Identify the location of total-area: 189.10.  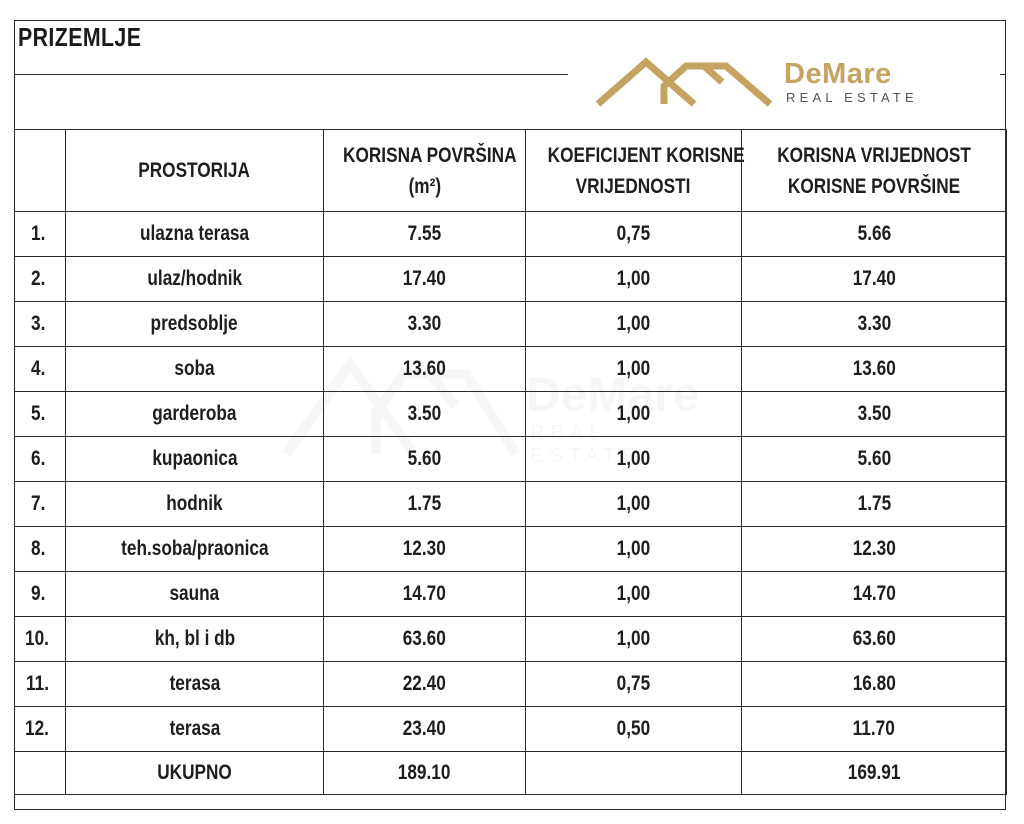
(424, 773).